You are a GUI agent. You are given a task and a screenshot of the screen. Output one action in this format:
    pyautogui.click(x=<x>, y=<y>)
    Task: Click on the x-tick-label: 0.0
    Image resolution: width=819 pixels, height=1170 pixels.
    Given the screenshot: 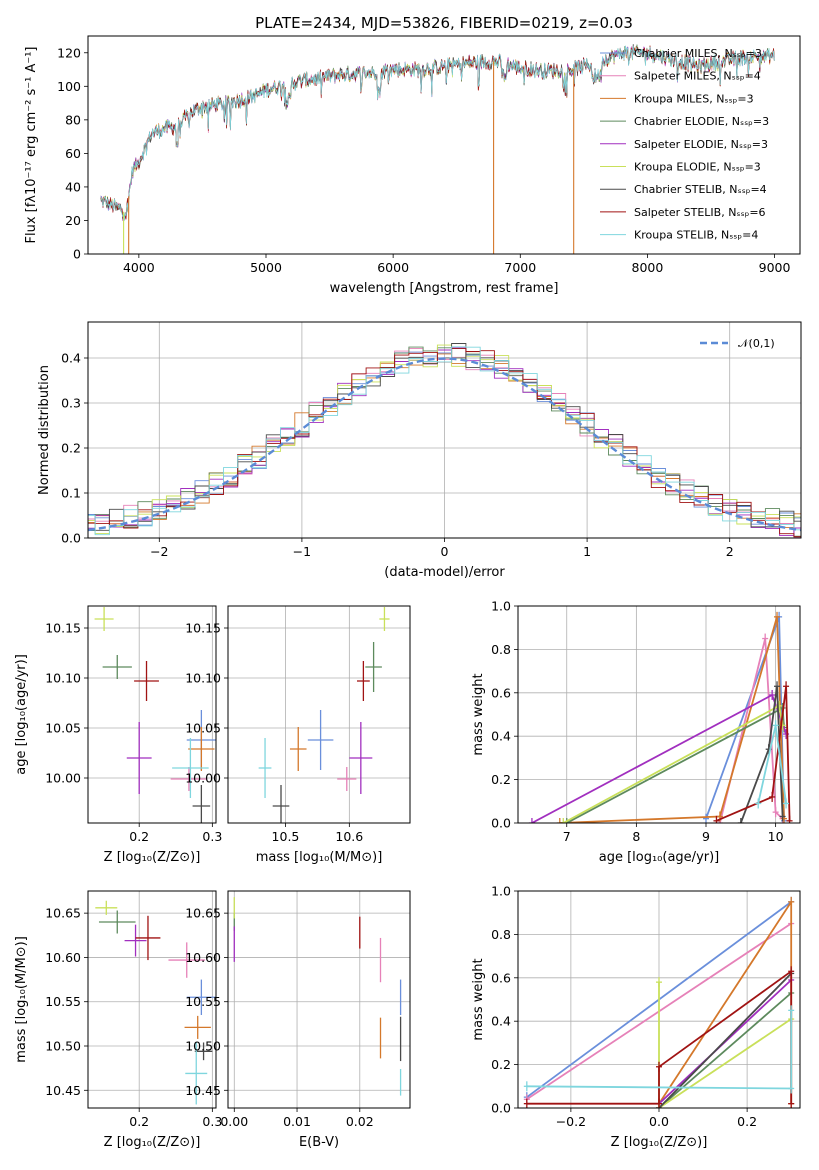 What is the action you would take?
    pyautogui.click(x=659, y=1121)
    